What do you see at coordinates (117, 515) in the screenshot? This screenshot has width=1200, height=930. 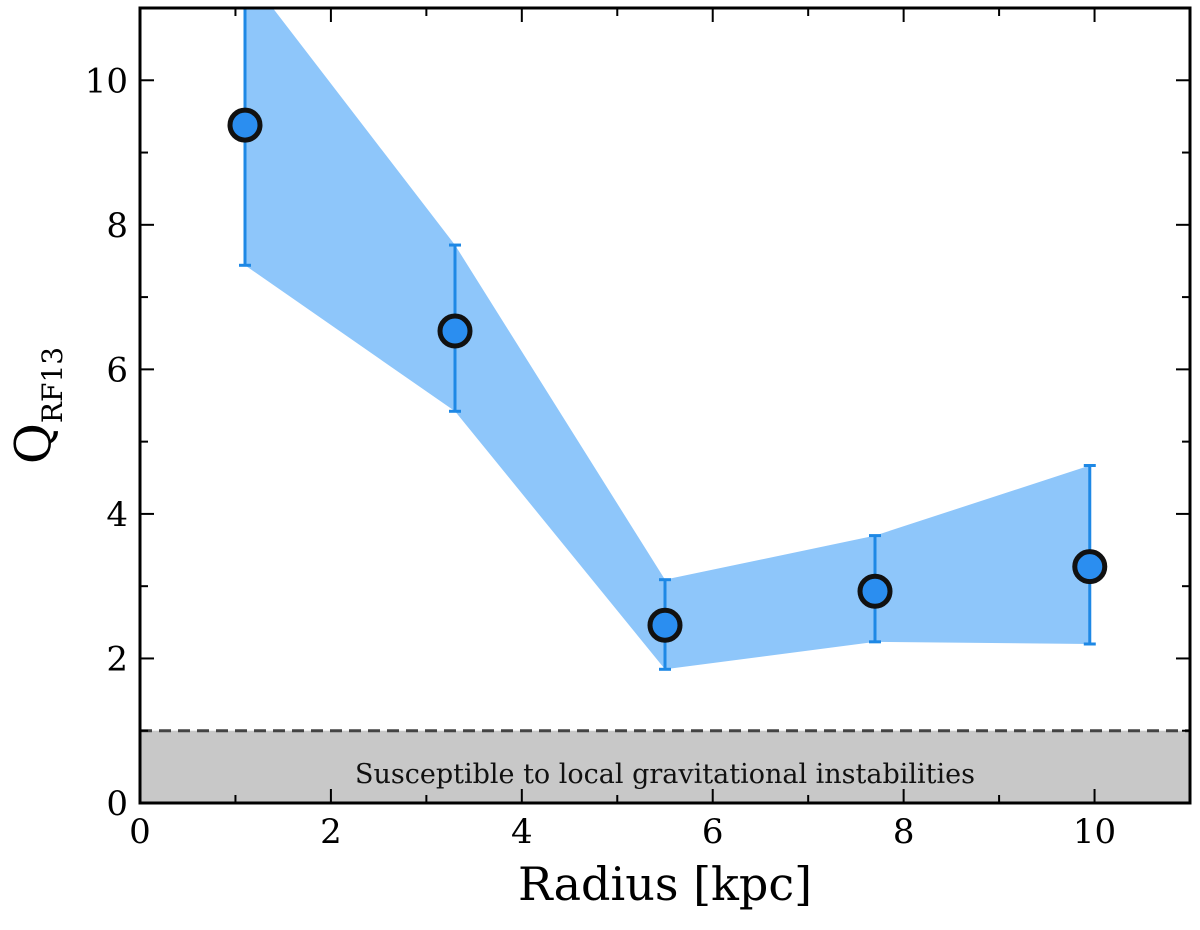 I see `y-tick-label: 4` at bounding box center [117, 515].